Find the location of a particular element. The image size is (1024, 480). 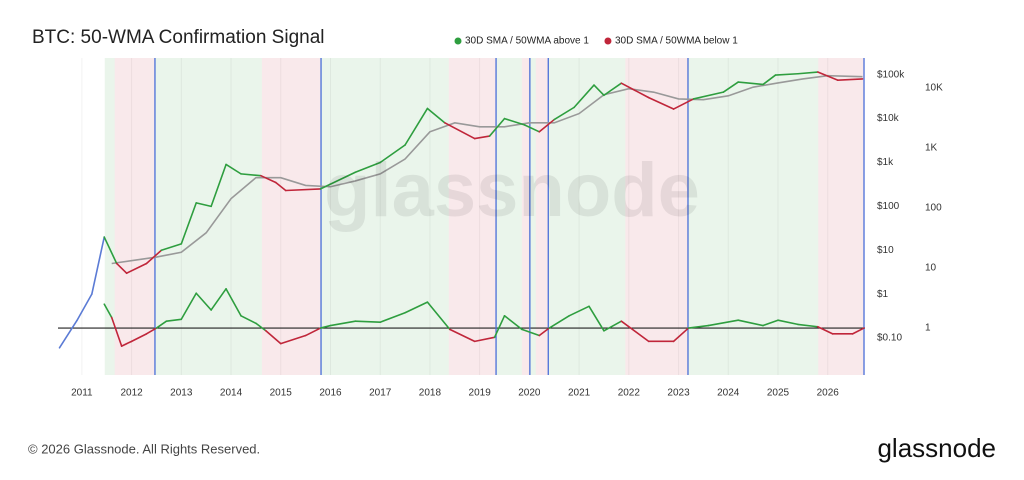

x-tick-label: 2017 is located at coordinates (380, 393).